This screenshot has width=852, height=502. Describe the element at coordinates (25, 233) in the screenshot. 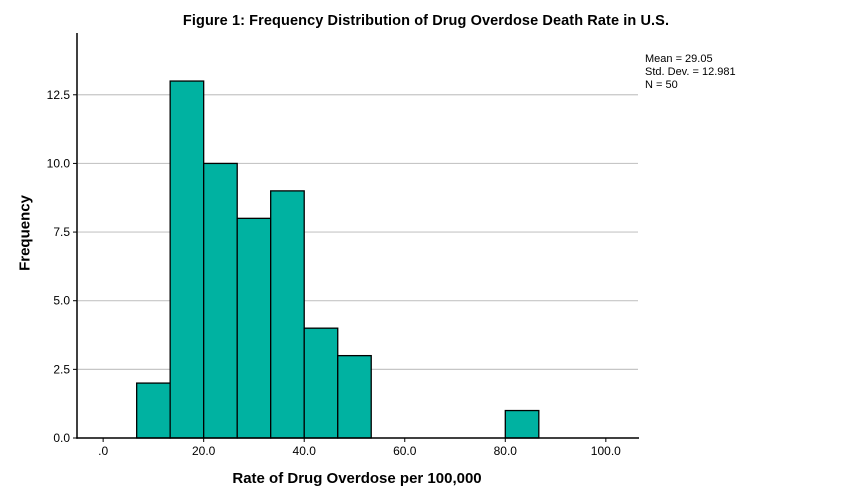

I see `y-axis-title: Frequency` at that location.